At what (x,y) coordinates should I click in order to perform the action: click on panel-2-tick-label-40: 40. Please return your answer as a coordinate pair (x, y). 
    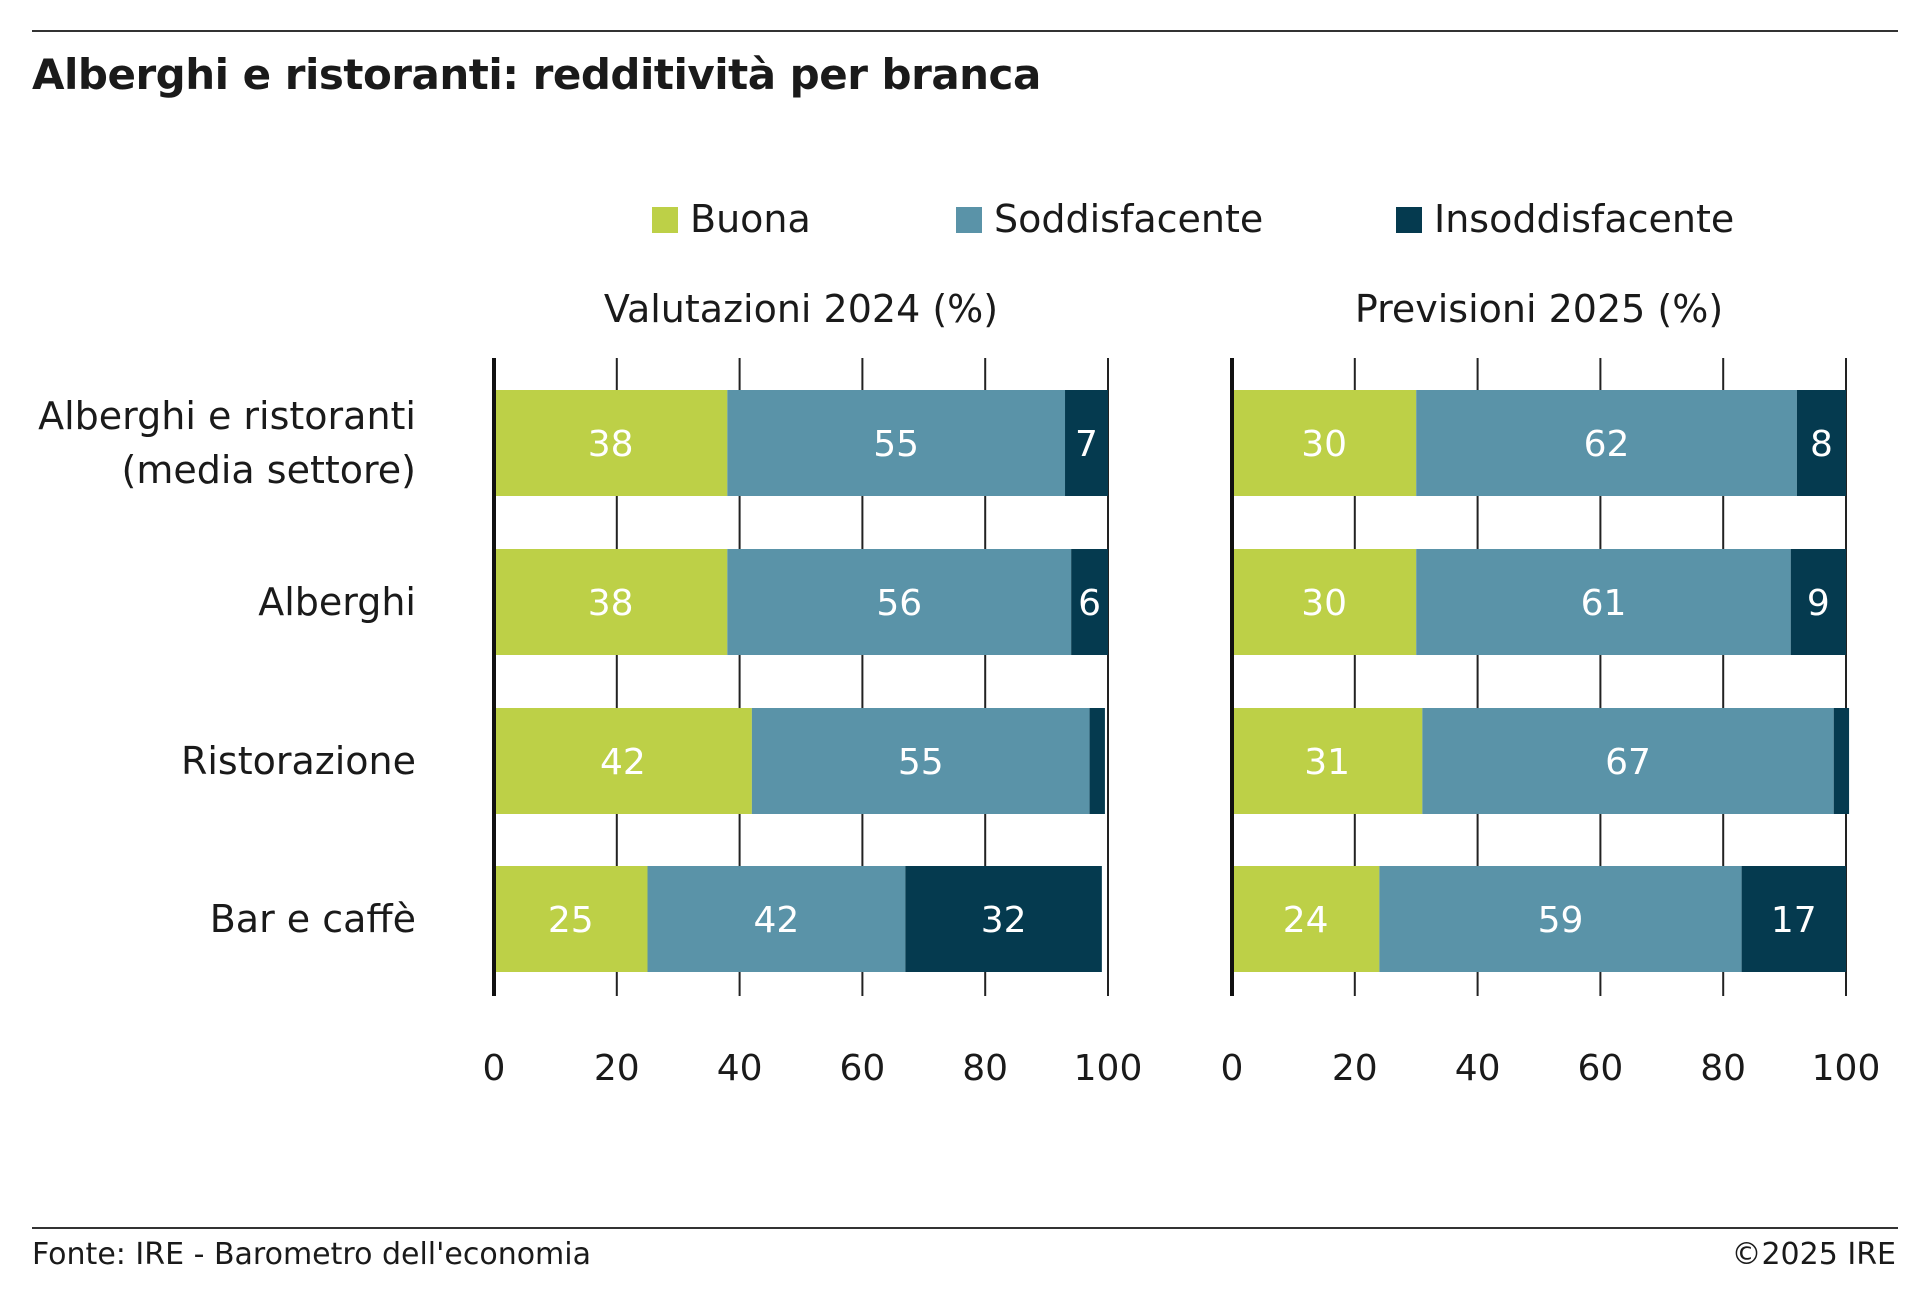
    Looking at the image, I should click on (1478, 1068).